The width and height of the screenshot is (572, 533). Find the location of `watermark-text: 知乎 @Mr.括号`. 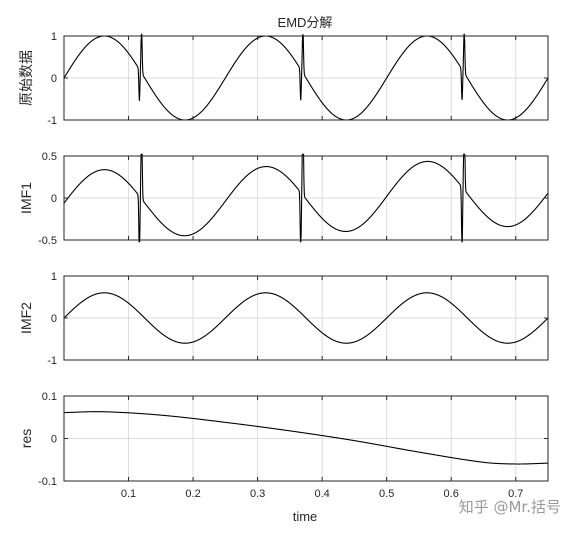

watermark-text: 知乎 @Mr.括号 is located at coordinates (510, 507).